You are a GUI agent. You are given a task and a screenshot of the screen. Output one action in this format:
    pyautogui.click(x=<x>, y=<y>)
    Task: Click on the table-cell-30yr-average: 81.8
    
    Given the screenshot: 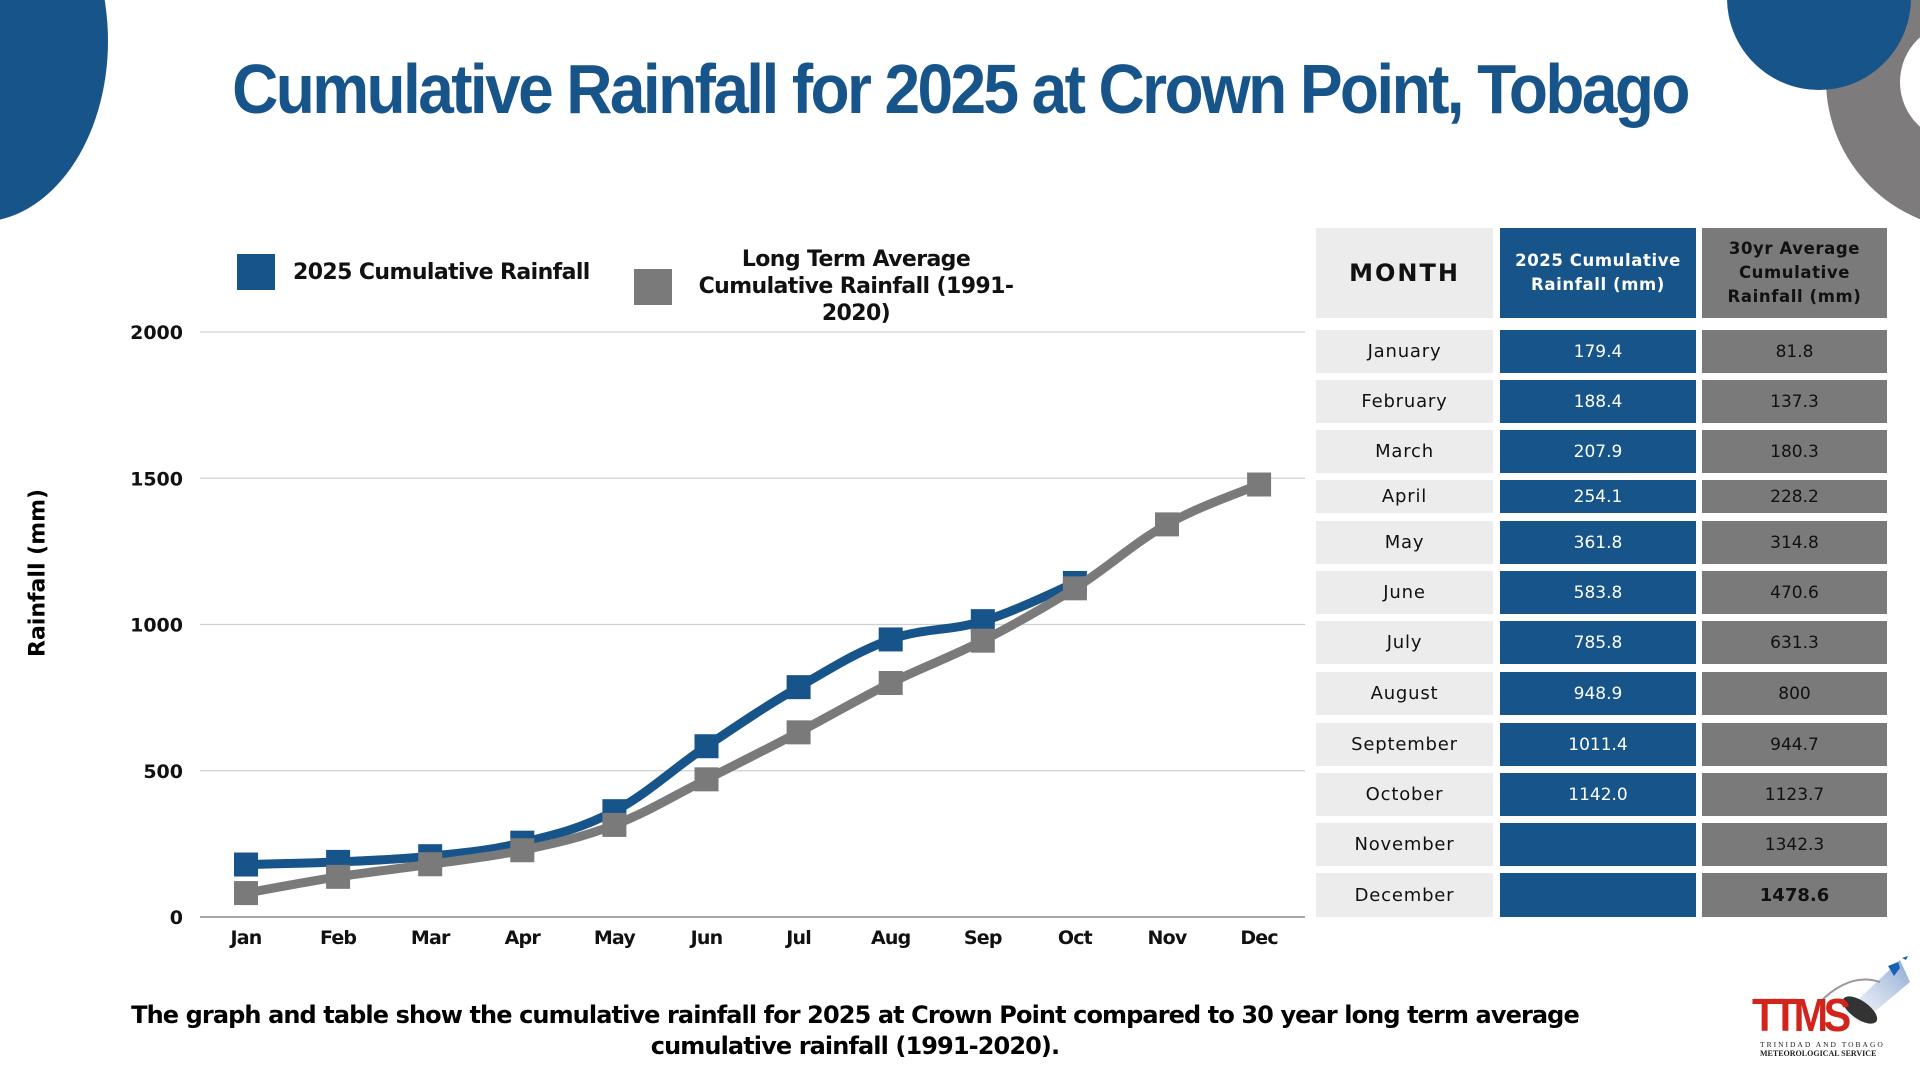 What is the action you would take?
    pyautogui.click(x=1794, y=351)
    